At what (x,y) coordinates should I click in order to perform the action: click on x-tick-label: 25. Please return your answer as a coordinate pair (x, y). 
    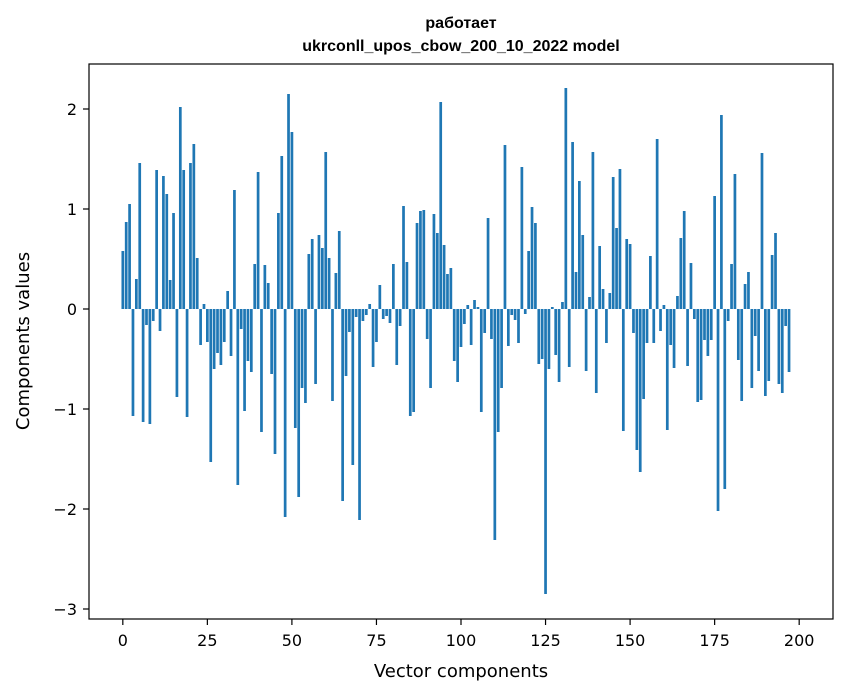
    Looking at the image, I should click on (207, 640).